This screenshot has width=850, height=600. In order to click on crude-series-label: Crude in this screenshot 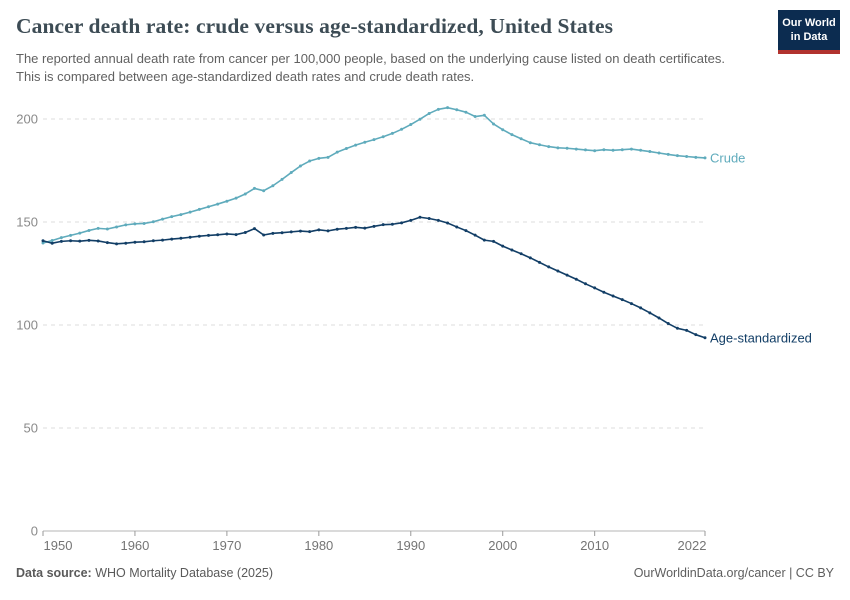, I will do `click(727, 157)`.